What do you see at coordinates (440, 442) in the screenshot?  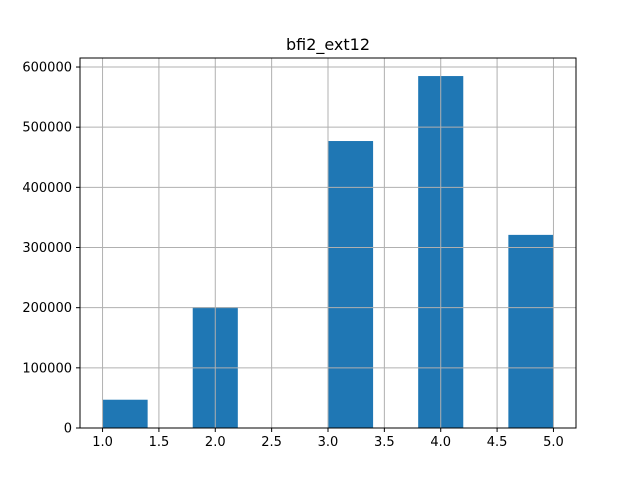 I see `x-tick-label: 4.0` at bounding box center [440, 442].